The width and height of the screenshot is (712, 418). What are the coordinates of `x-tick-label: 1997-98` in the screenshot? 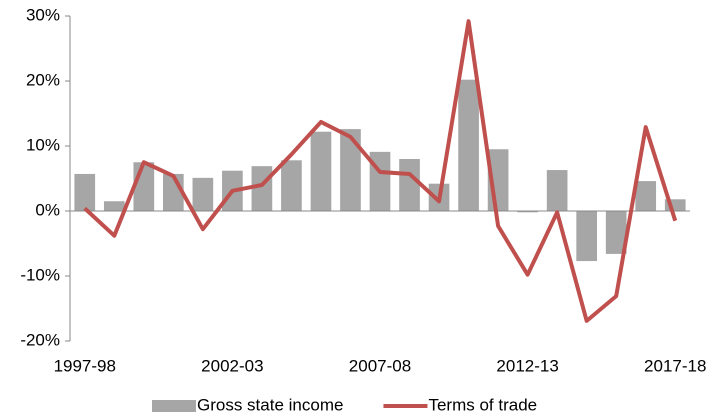 It's located at (85, 365).